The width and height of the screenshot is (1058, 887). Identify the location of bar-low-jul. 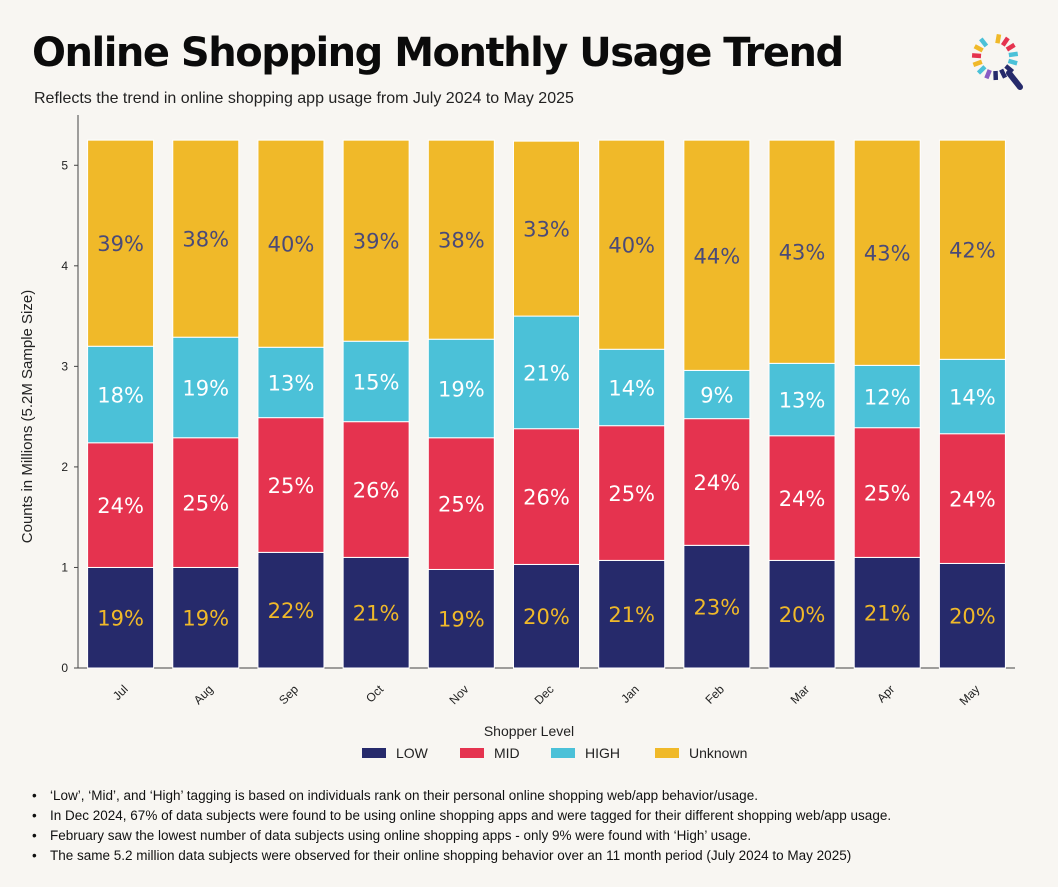
(121, 617).